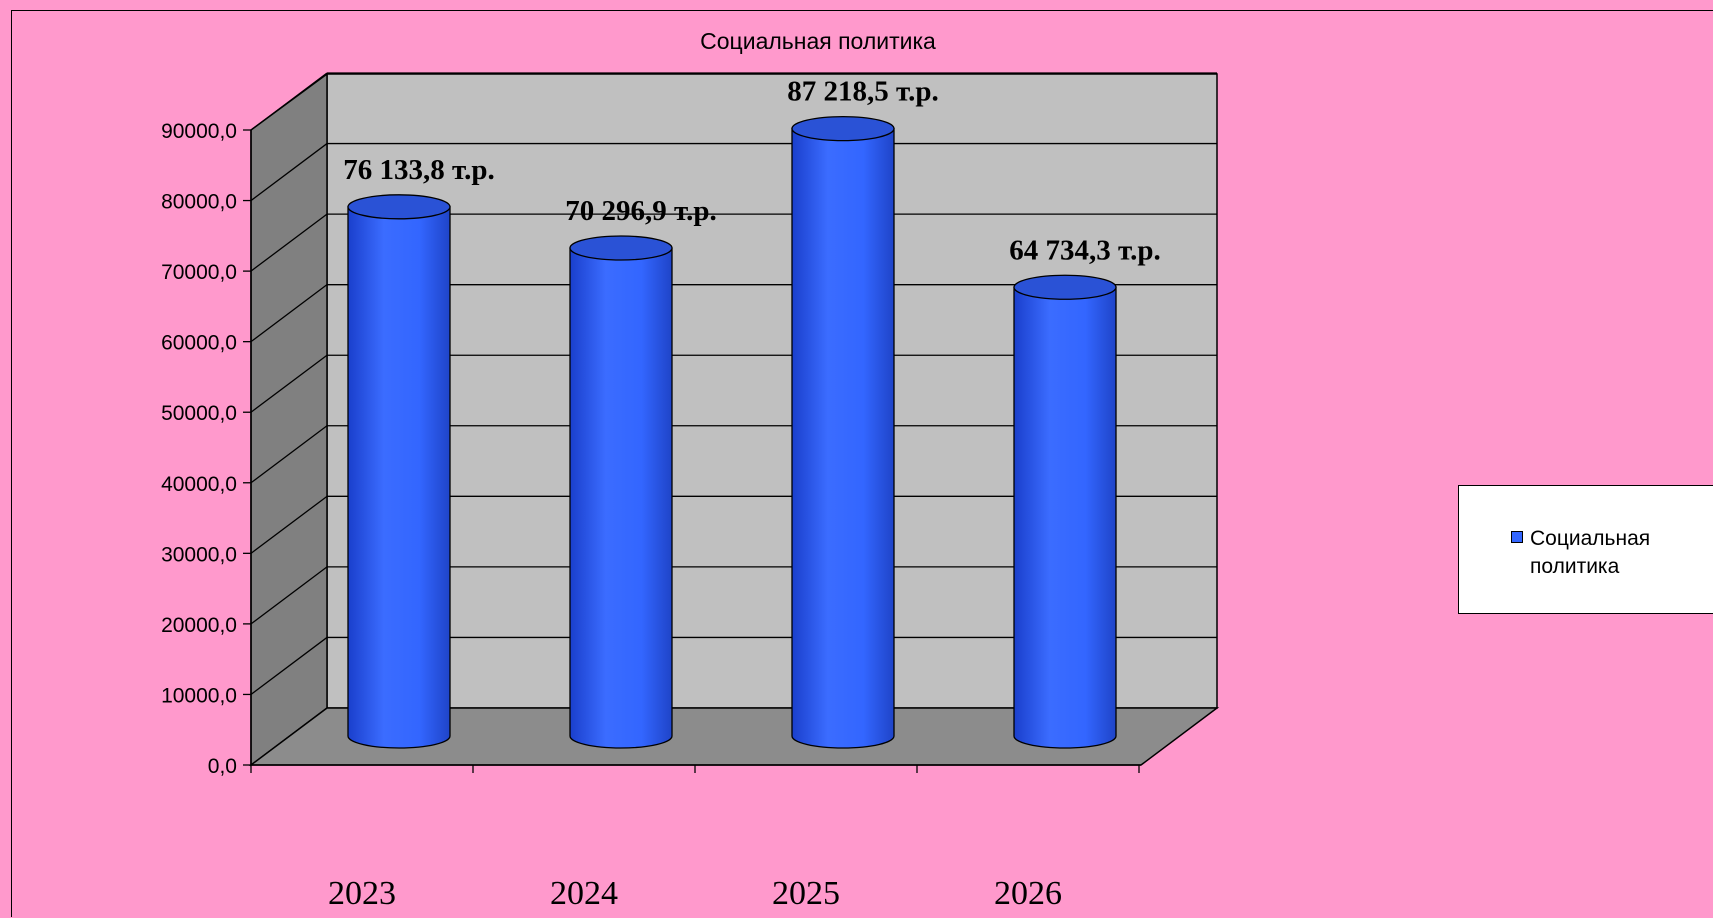 The height and width of the screenshot is (918, 1713). I want to click on data-label: 64 734,3 т.р., so click(1084, 250).